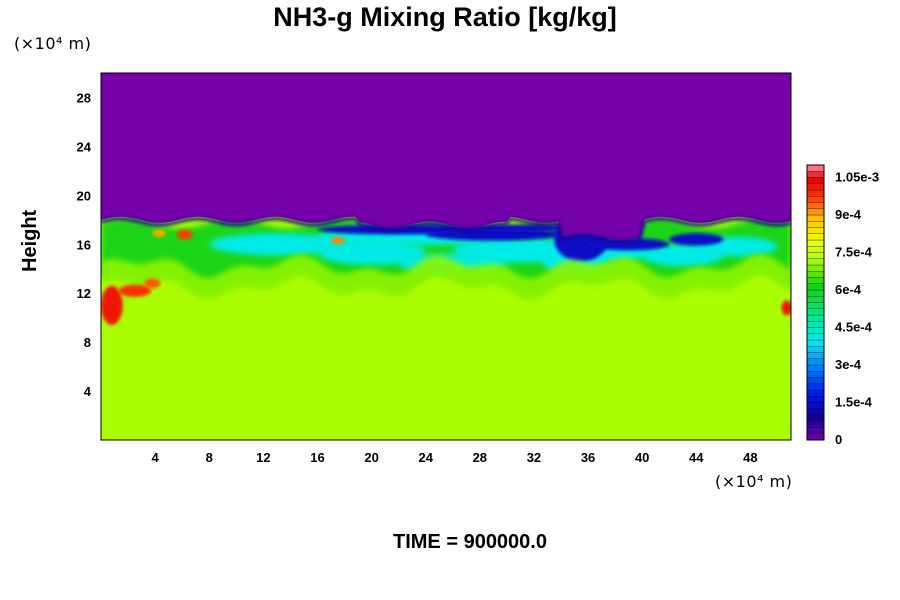 This screenshot has height=600, width=900. What do you see at coordinates (84, 146) in the screenshot?
I see `y-tick-label: 24` at bounding box center [84, 146].